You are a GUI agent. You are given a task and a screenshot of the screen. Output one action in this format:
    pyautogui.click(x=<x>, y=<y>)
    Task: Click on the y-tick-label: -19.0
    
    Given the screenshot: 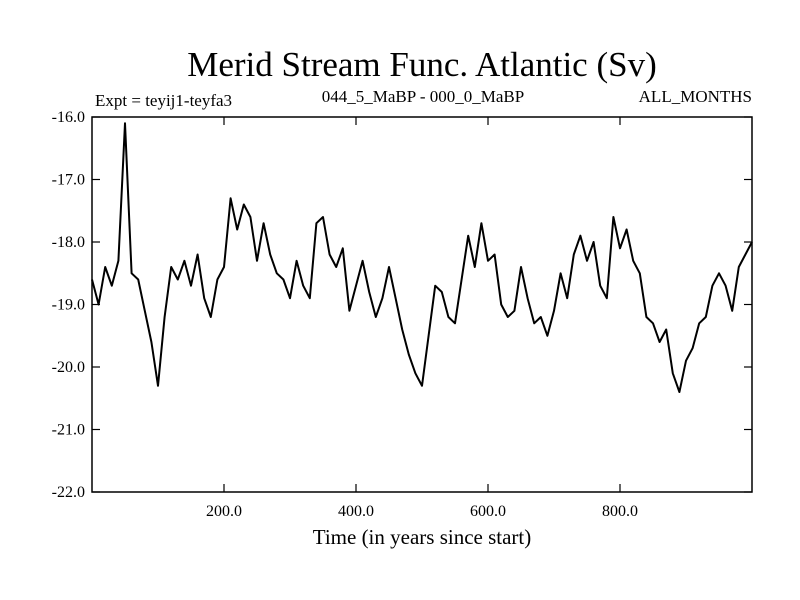 What is the action you would take?
    pyautogui.click(x=68, y=305)
    